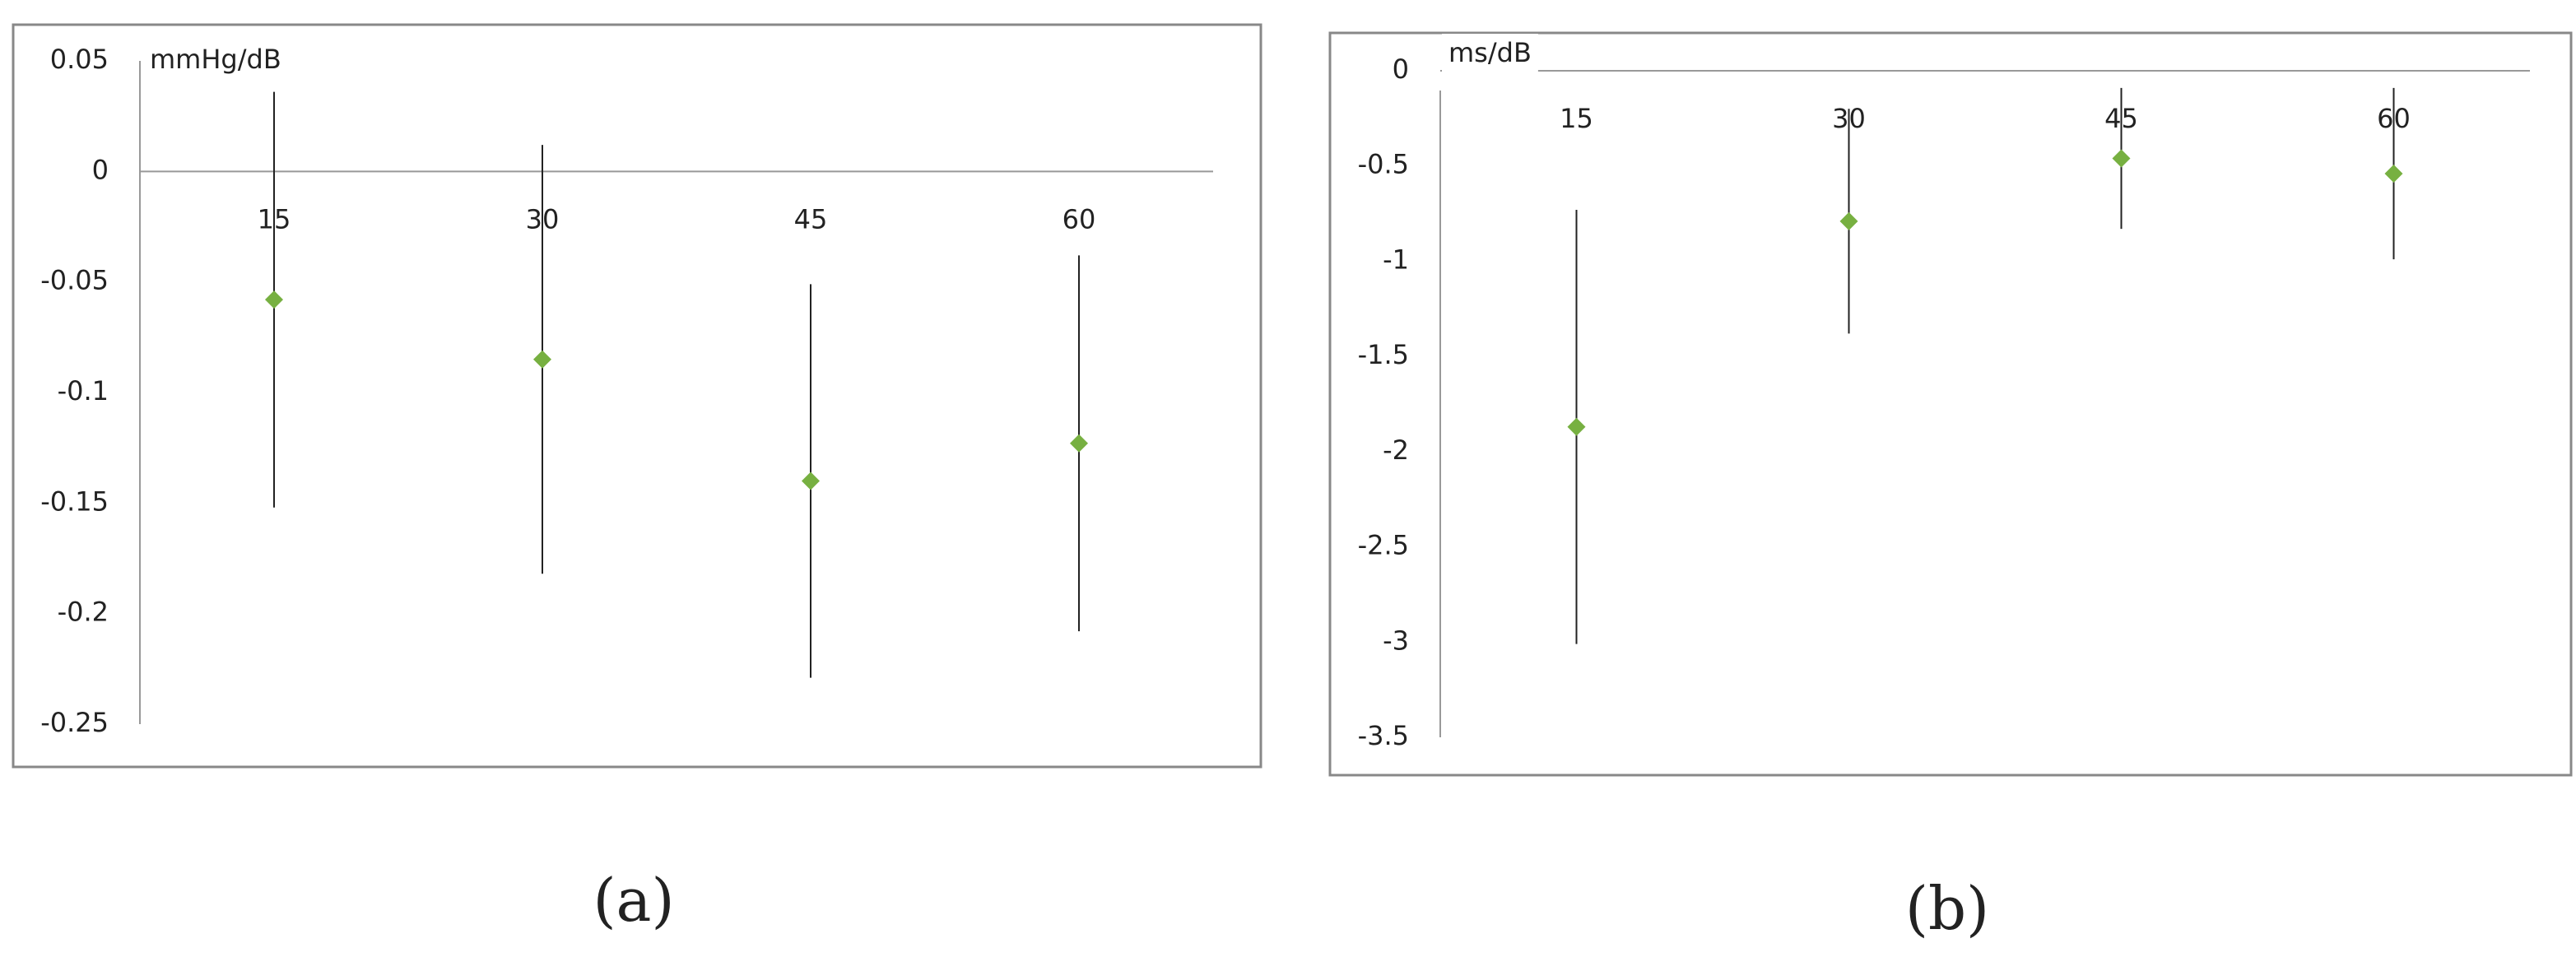  What do you see at coordinates (811, 219) in the screenshot?
I see `x-tick-label: 45` at bounding box center [811, 219].